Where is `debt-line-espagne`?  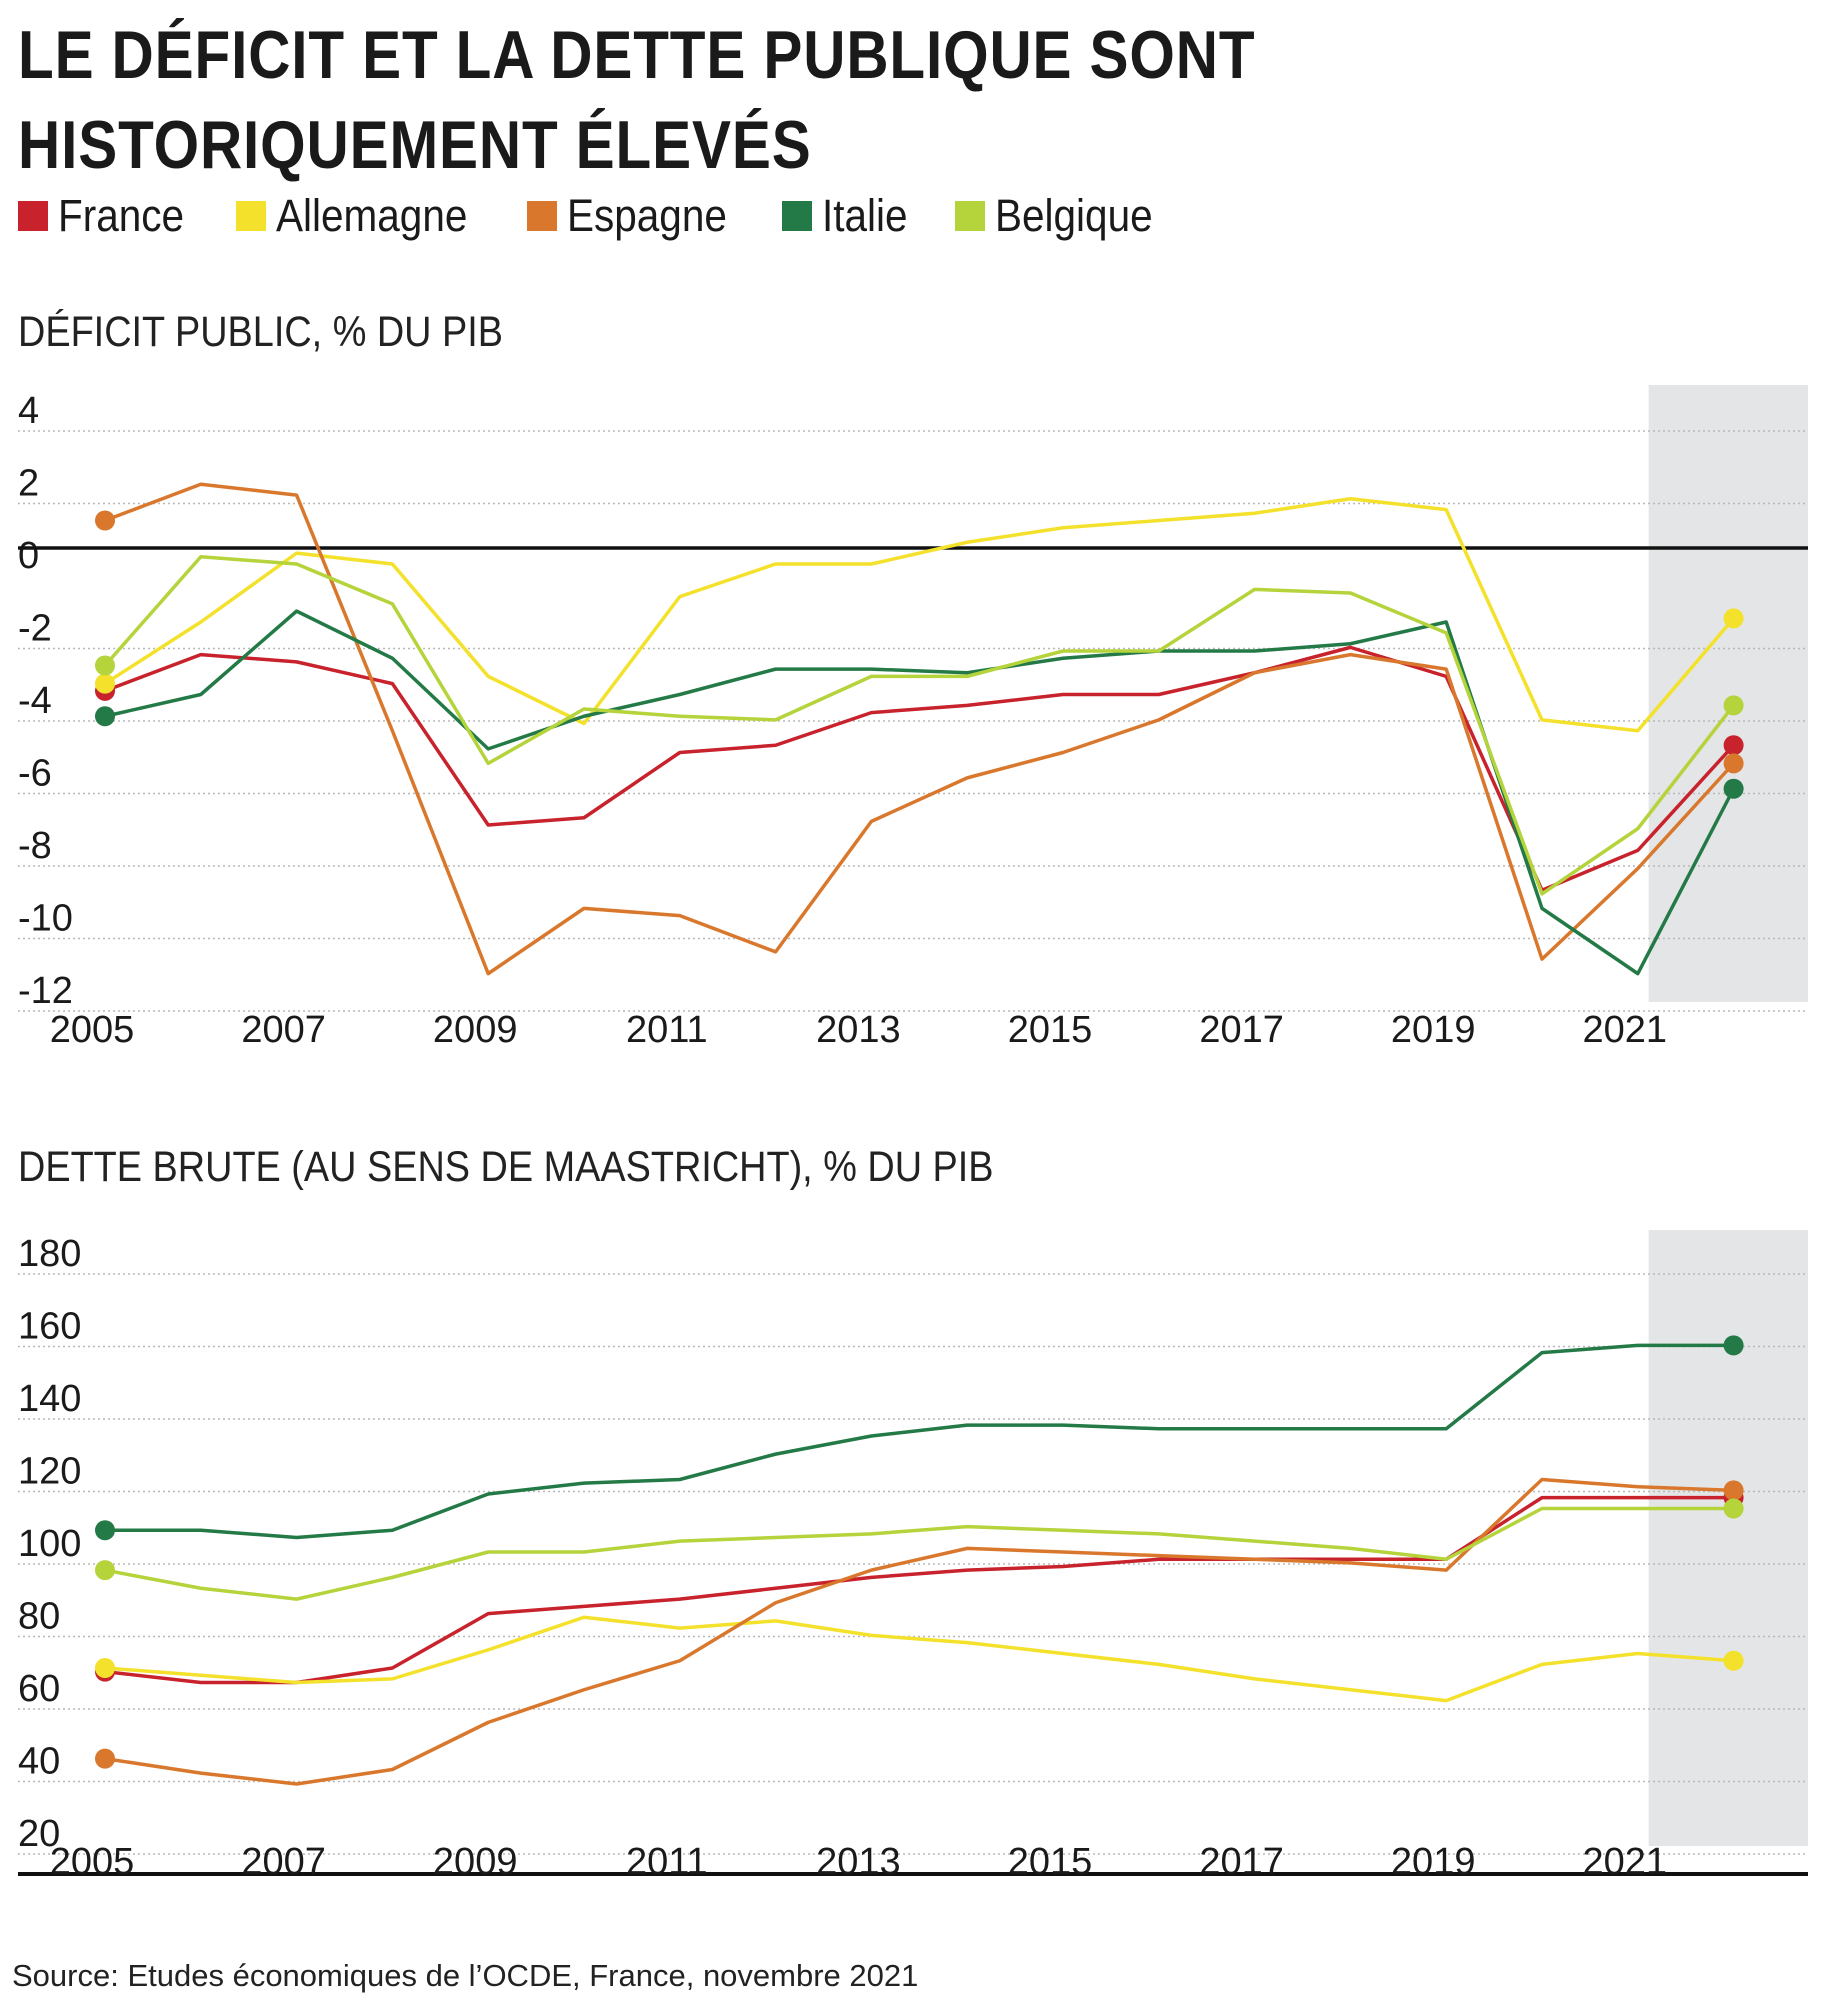 debt-line-espagne is located at coordinates (919, 1631).